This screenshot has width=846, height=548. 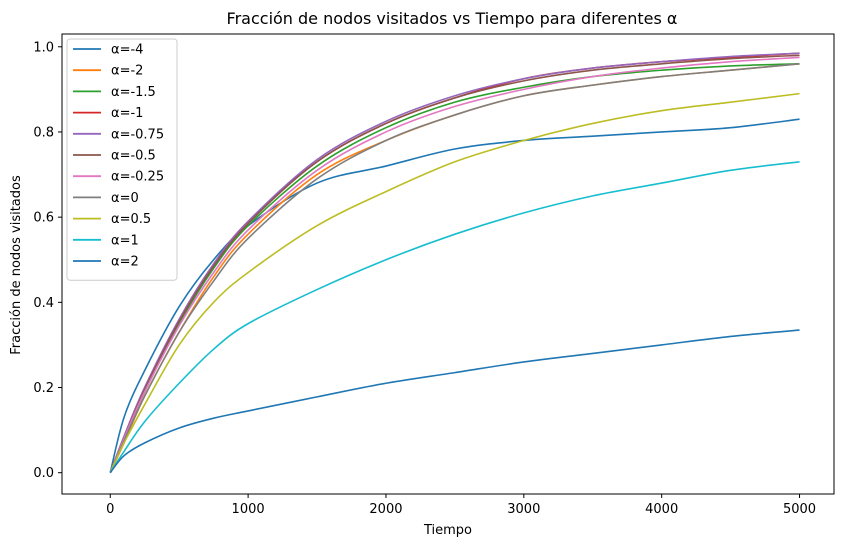 What do you see at coordinates (43, 218) in the screenshot?
I see `y-tick-label: 0.6` at bounding box center [43, 218].